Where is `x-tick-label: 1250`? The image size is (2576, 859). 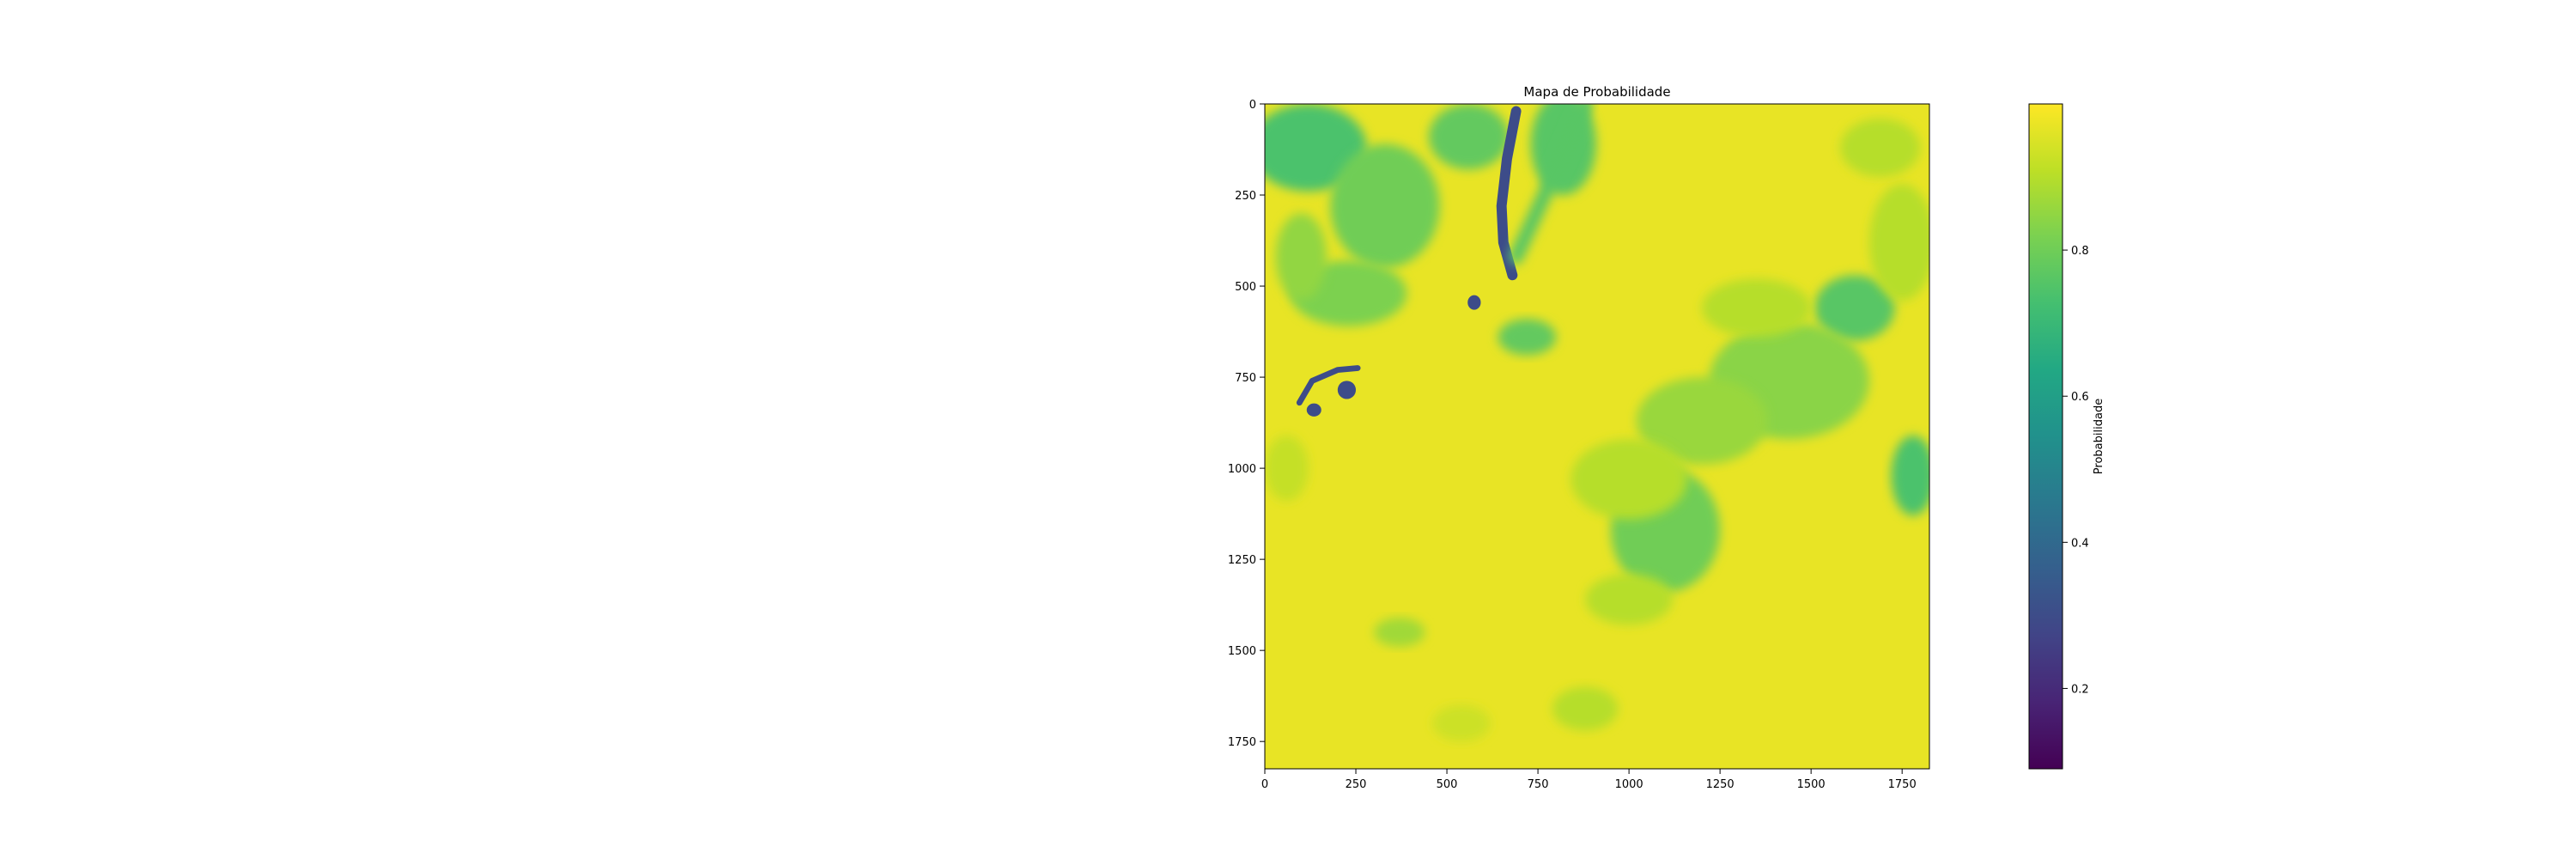
x-tick-label: 1250 is located at coordinates (1720, 784).